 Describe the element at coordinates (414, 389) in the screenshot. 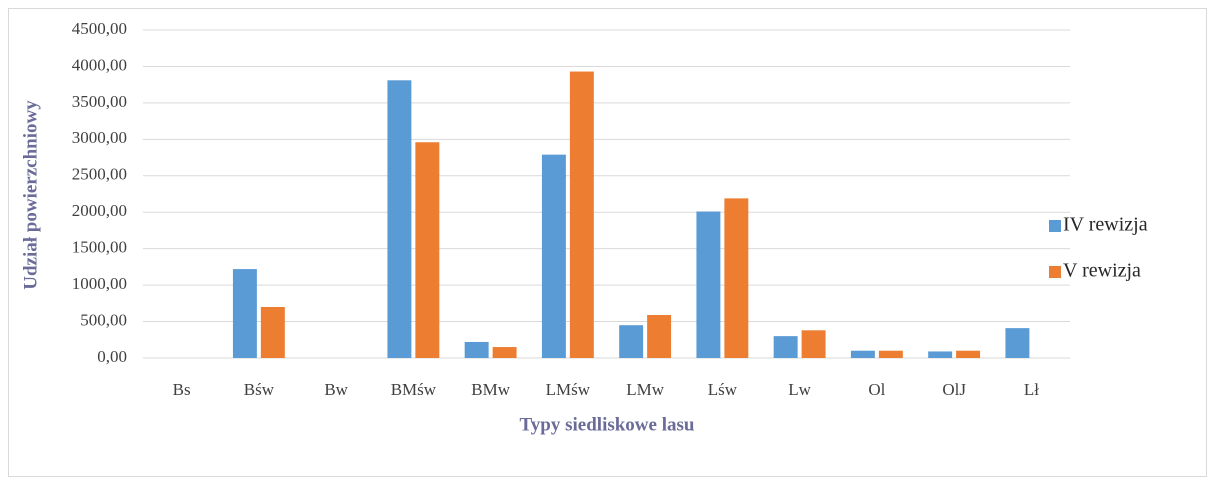

I see `x-tick-label: BMśw` at that location.